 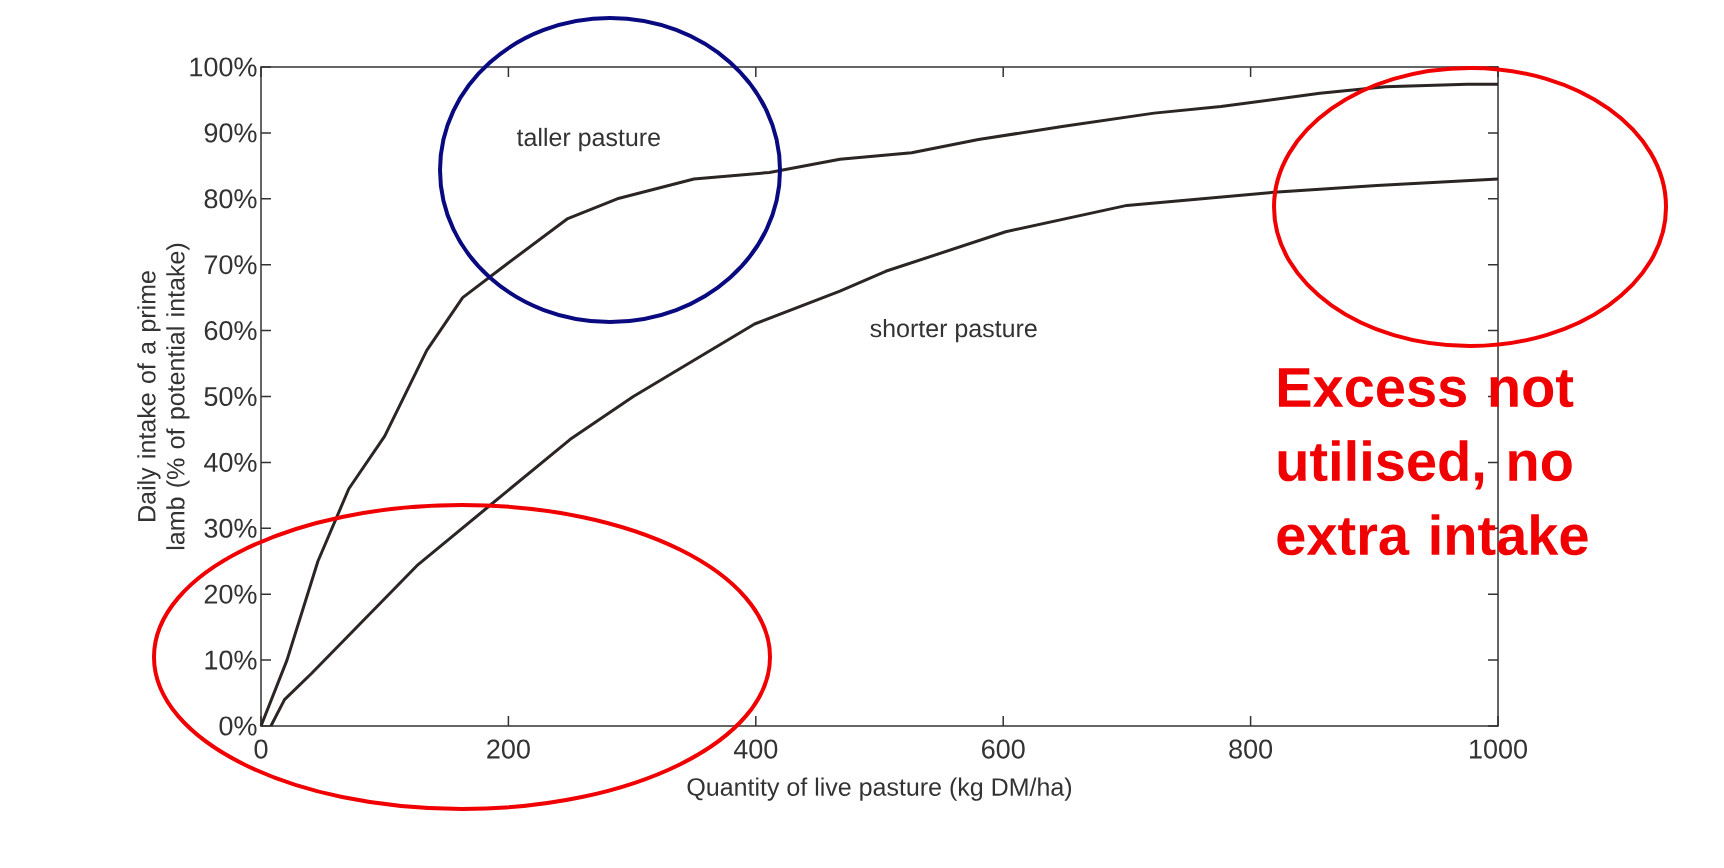 What do you see at coordinates (230, 133) in the screenshot?
I see `y-tick-label: 90%` at bounding box center [230, 133].